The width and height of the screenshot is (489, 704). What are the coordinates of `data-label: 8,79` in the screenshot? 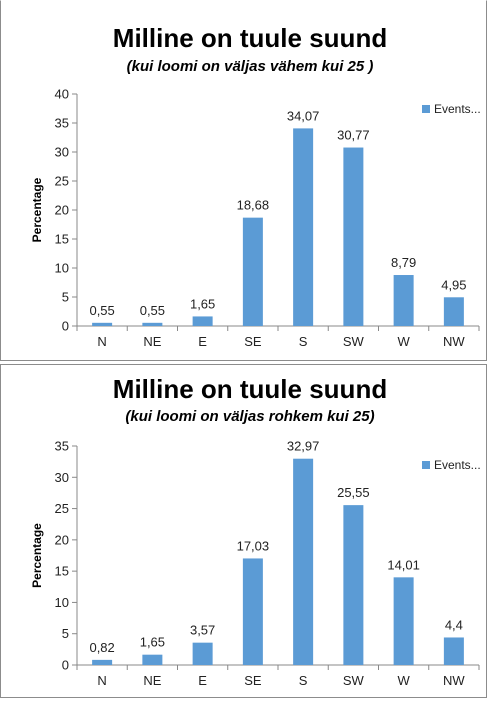 It's located at (403, 262).